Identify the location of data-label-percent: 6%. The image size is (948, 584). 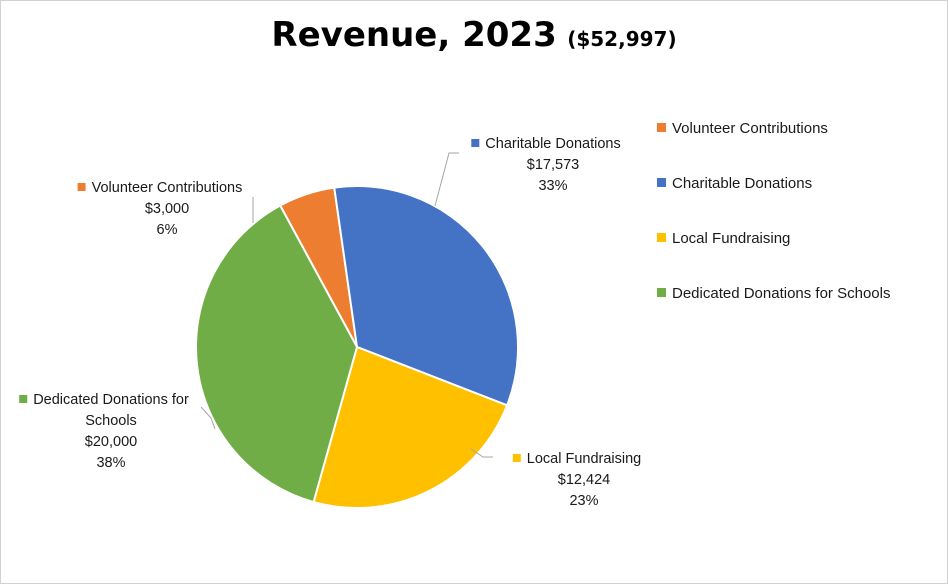
(167, 230).